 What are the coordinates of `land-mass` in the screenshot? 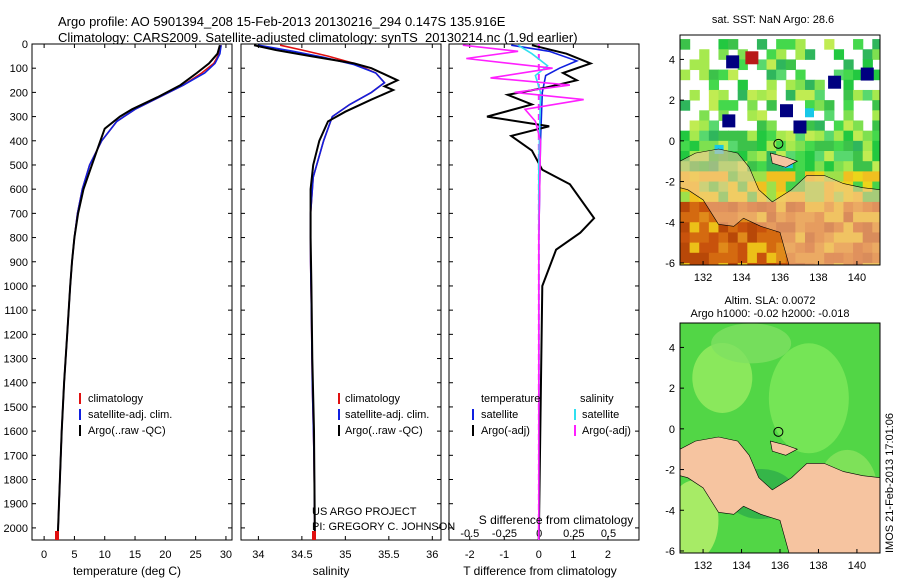 It's located at (780, 494).